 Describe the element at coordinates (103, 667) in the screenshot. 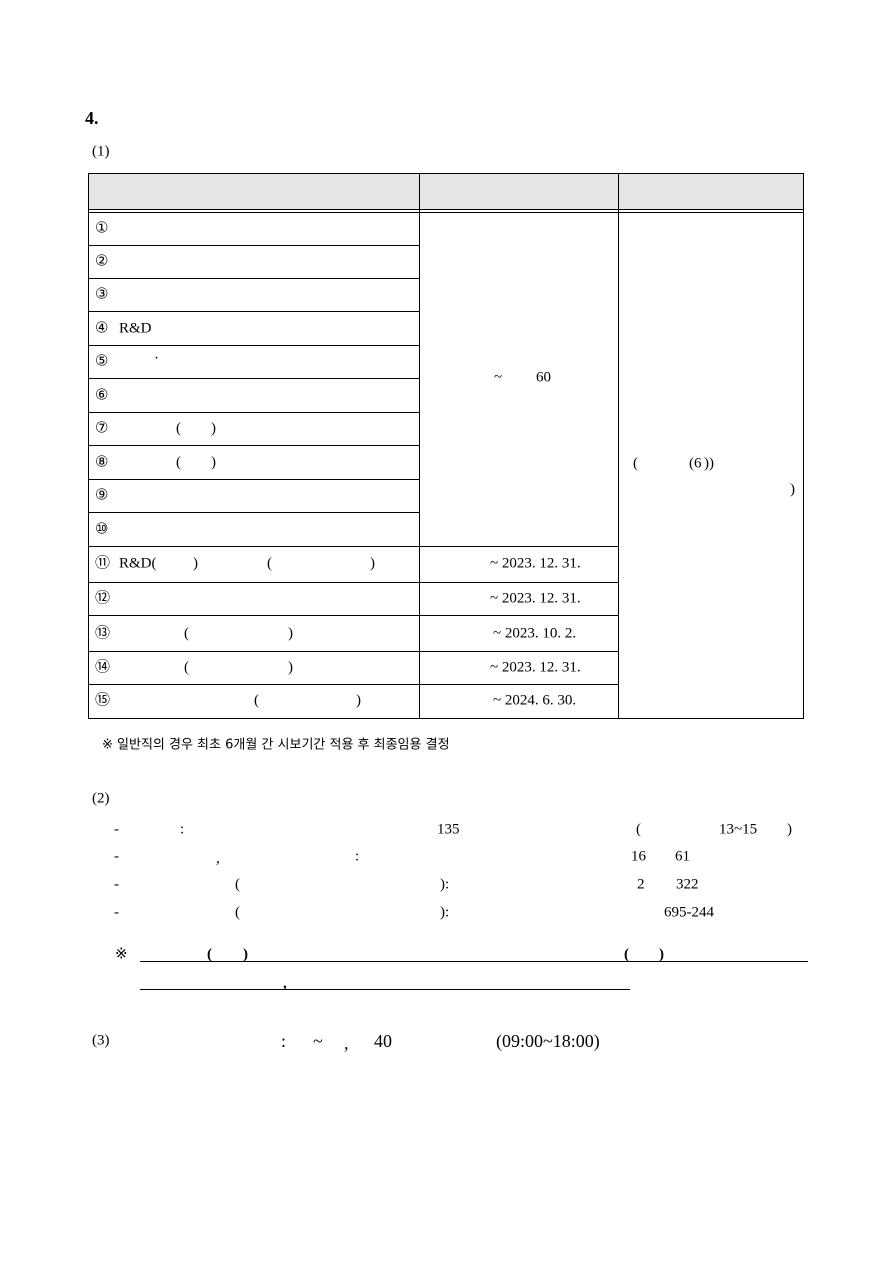

I see `row-number: ⑭` at that location.